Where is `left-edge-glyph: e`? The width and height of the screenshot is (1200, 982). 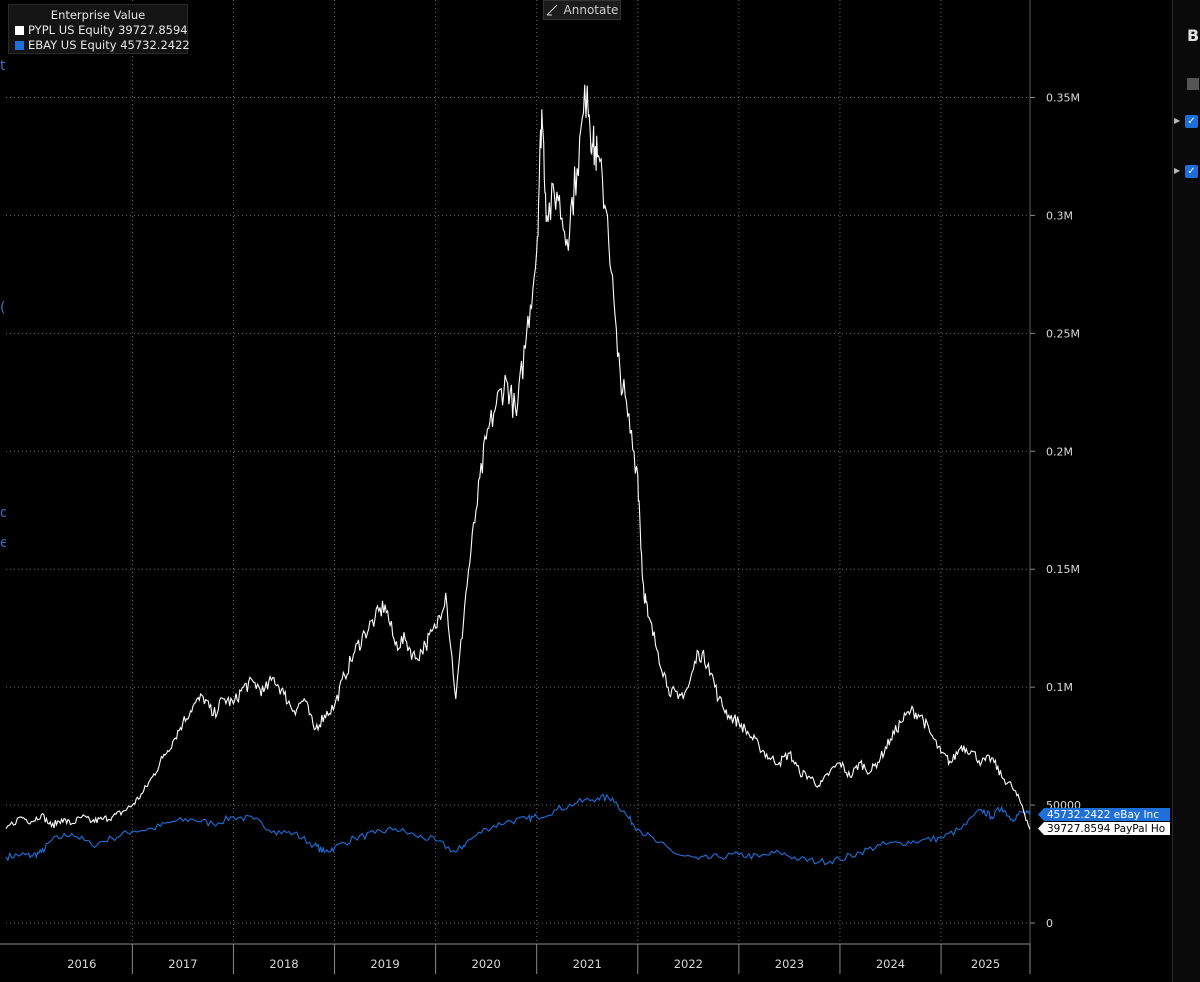 left-edge-glyph: e is located at coordinates (3, 542).